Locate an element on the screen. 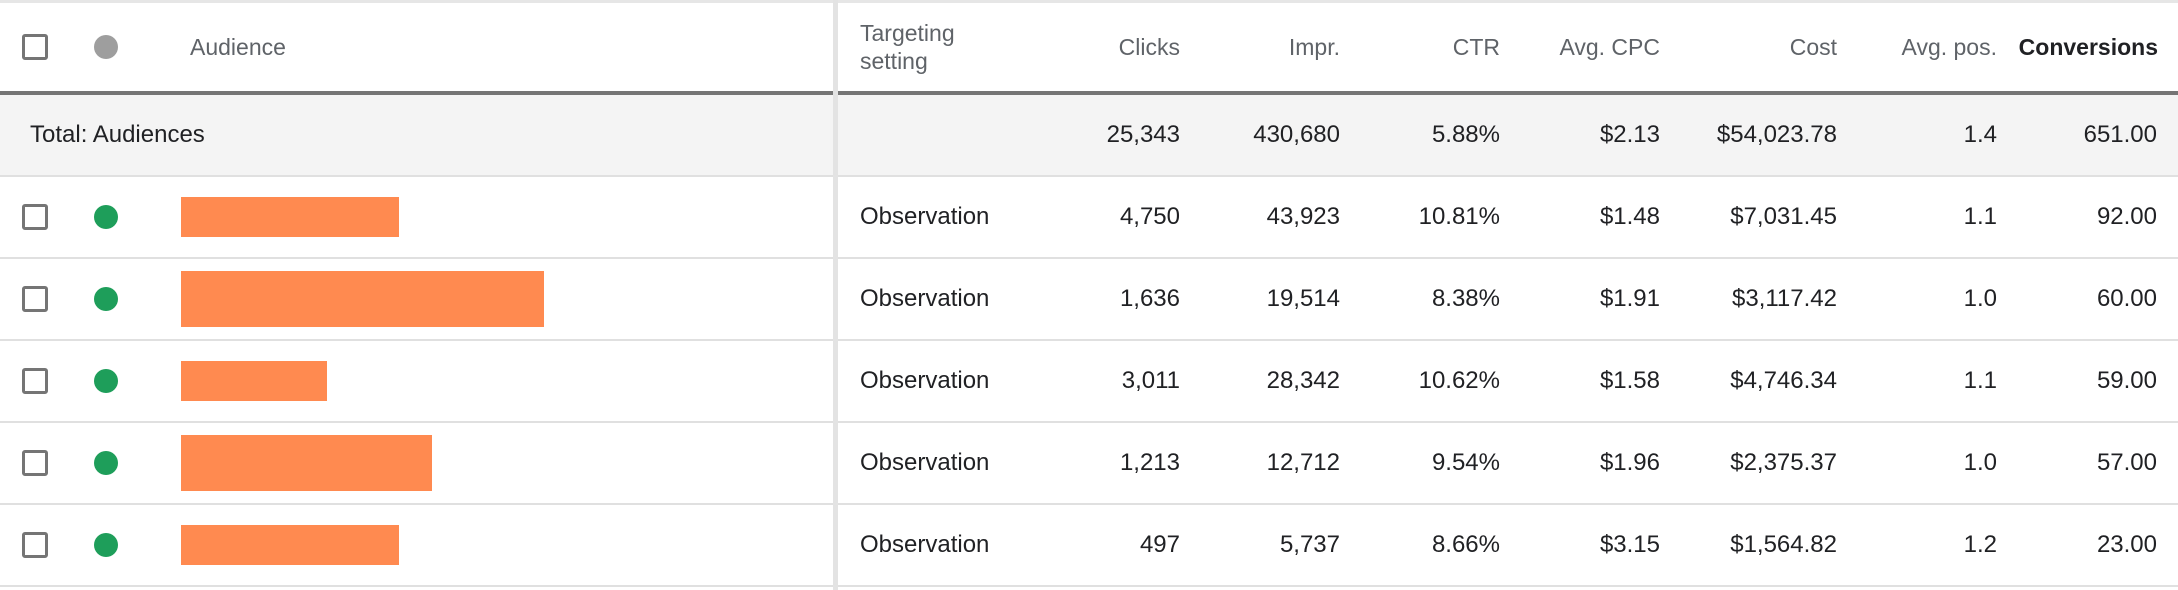  row-conversions: 23.00 is located at coordinates (2126, 544).